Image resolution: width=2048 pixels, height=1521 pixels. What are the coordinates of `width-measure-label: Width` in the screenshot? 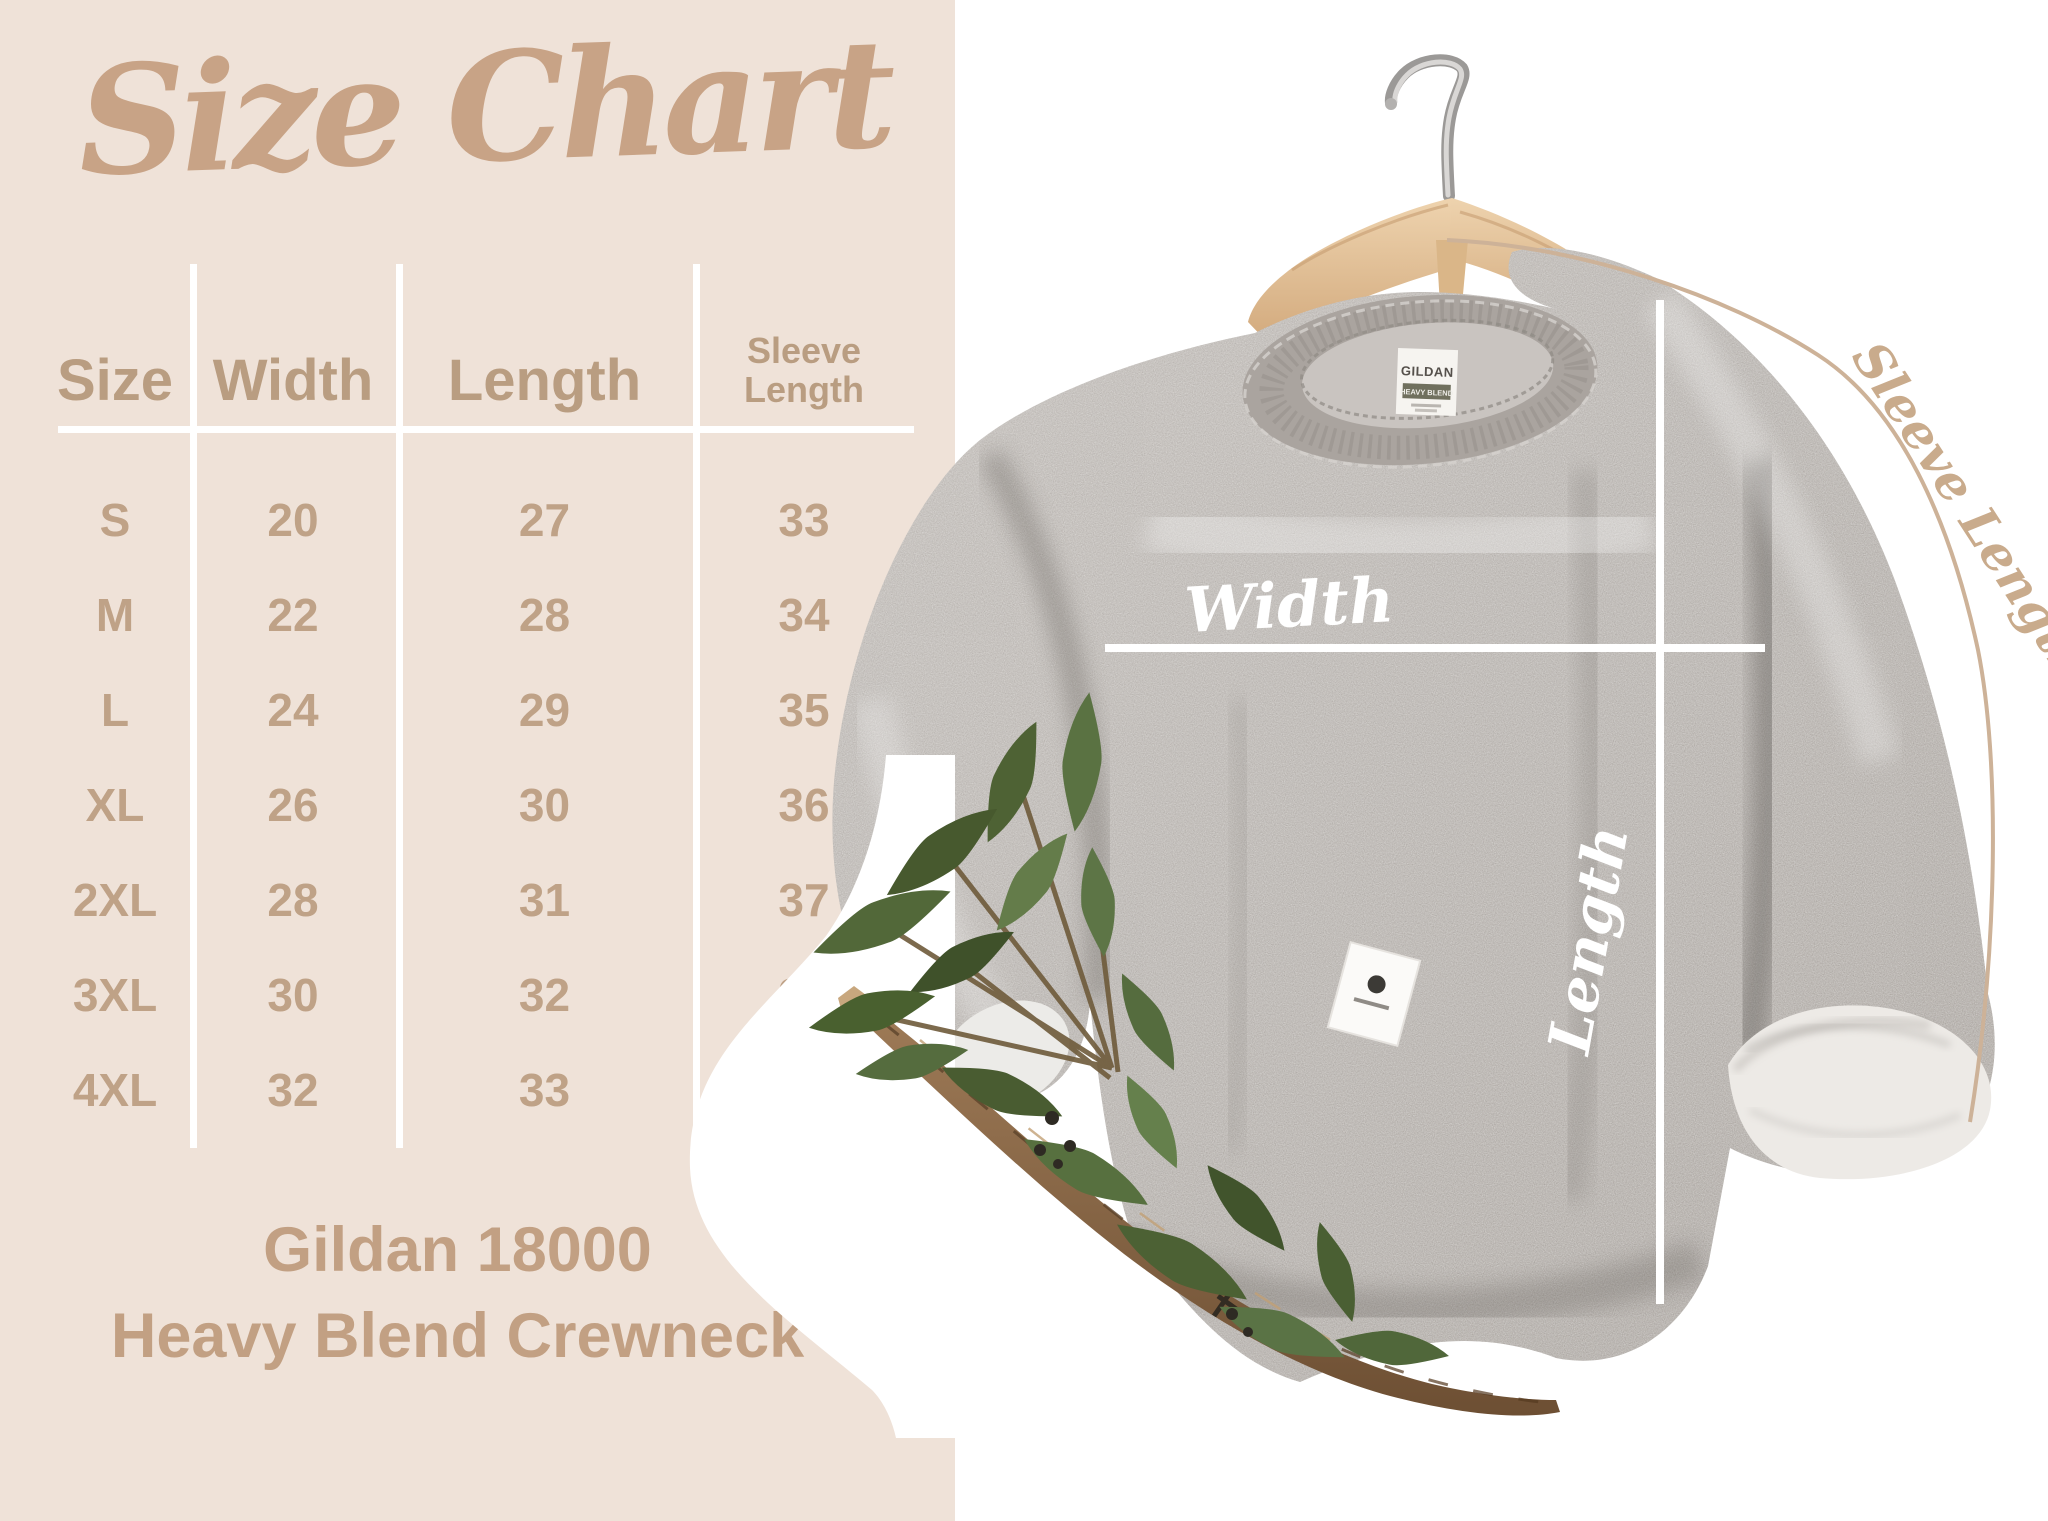 It's located at (1289, 605).